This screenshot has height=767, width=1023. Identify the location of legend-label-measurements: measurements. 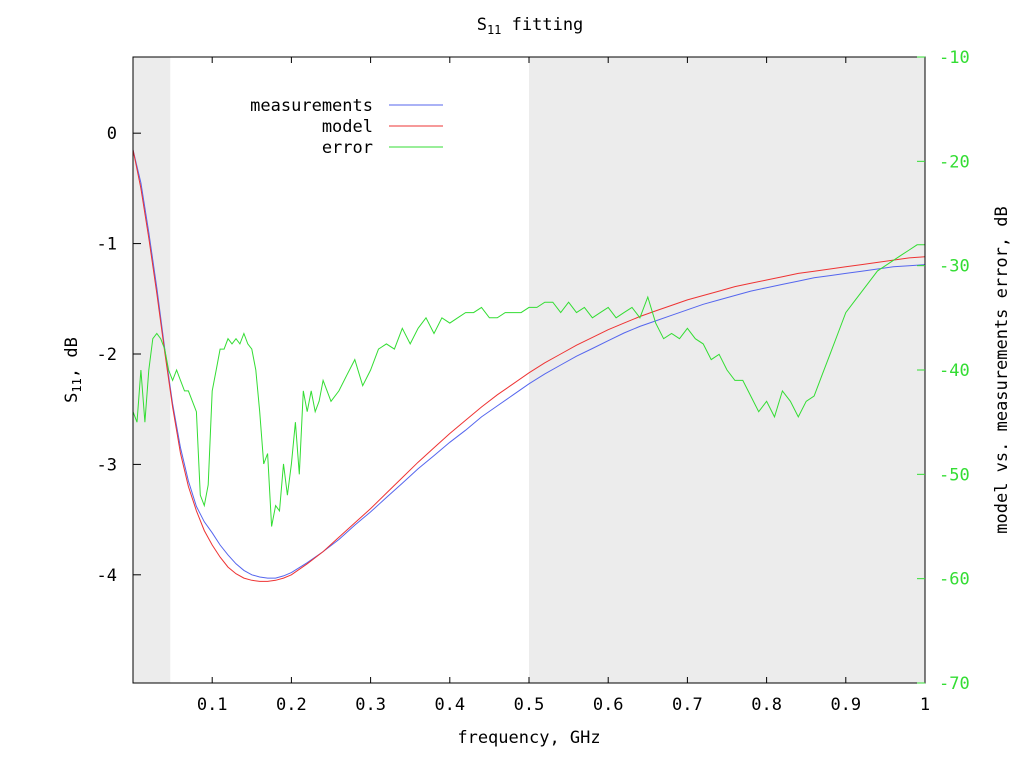
(311, 106).